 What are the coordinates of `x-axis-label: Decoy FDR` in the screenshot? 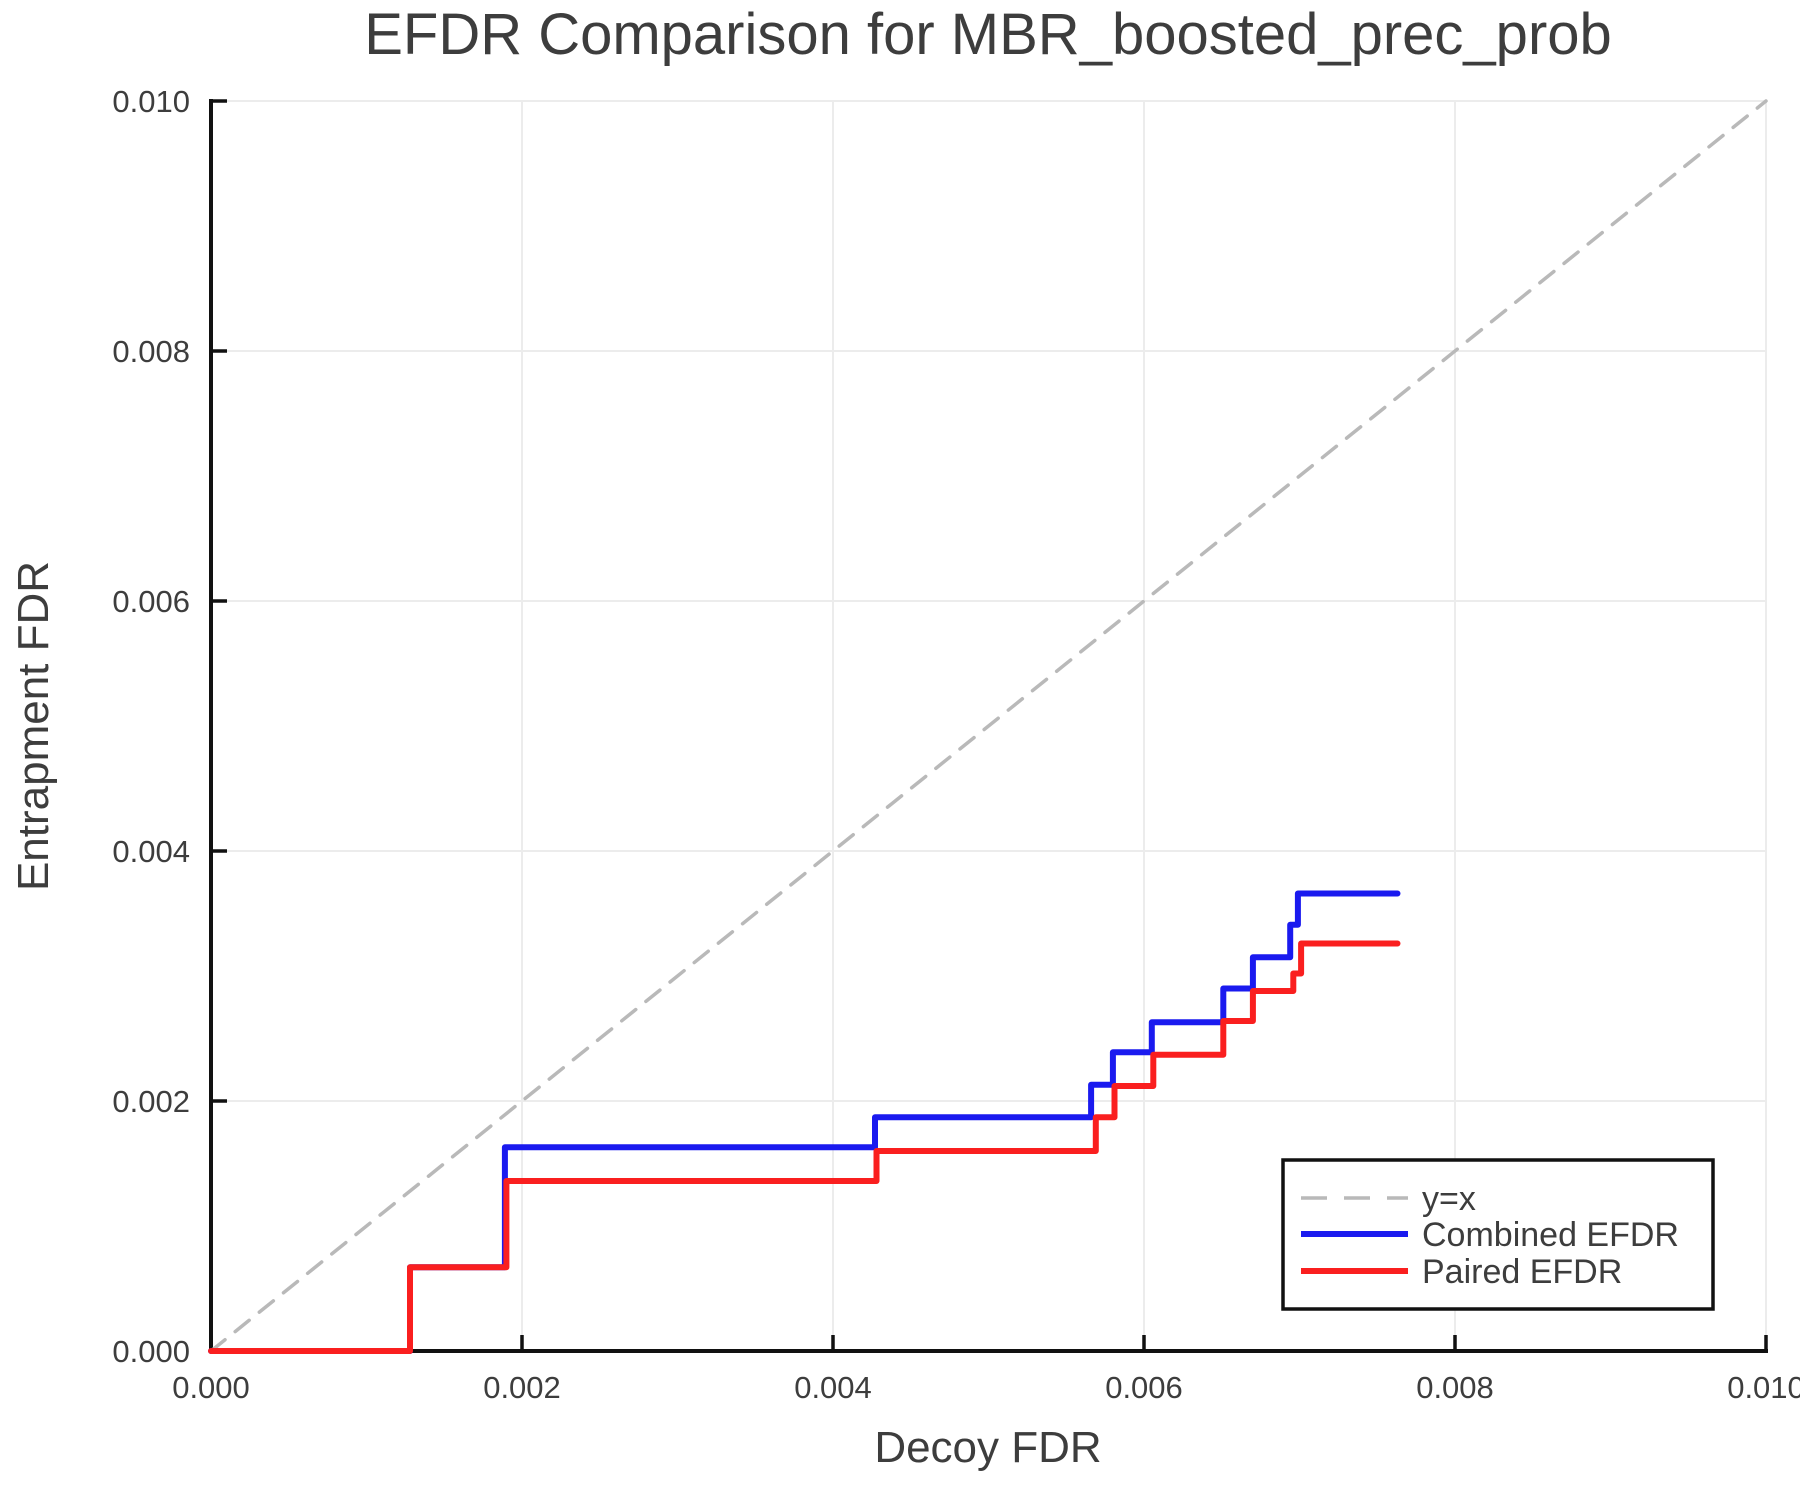 It's located at (987, 1447).